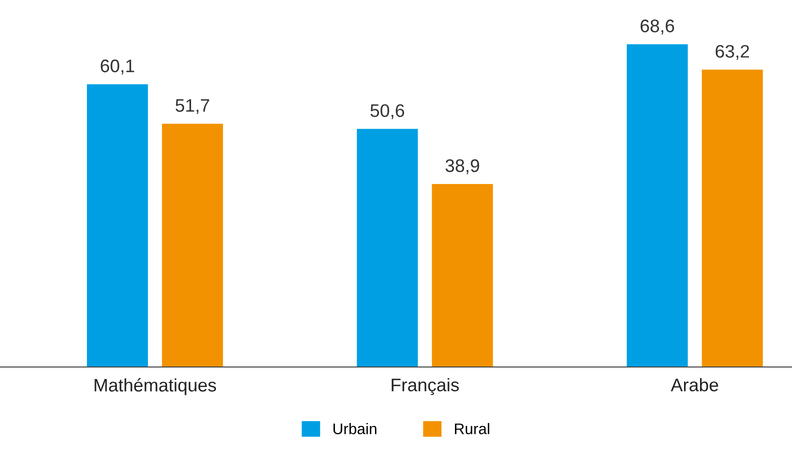 Image resolution: width=792 pixels, height=451 pixels. Describe the element at coordinates (155, 387) in the screenshot. I see `x-tick-label: Mathématiques` at that location.